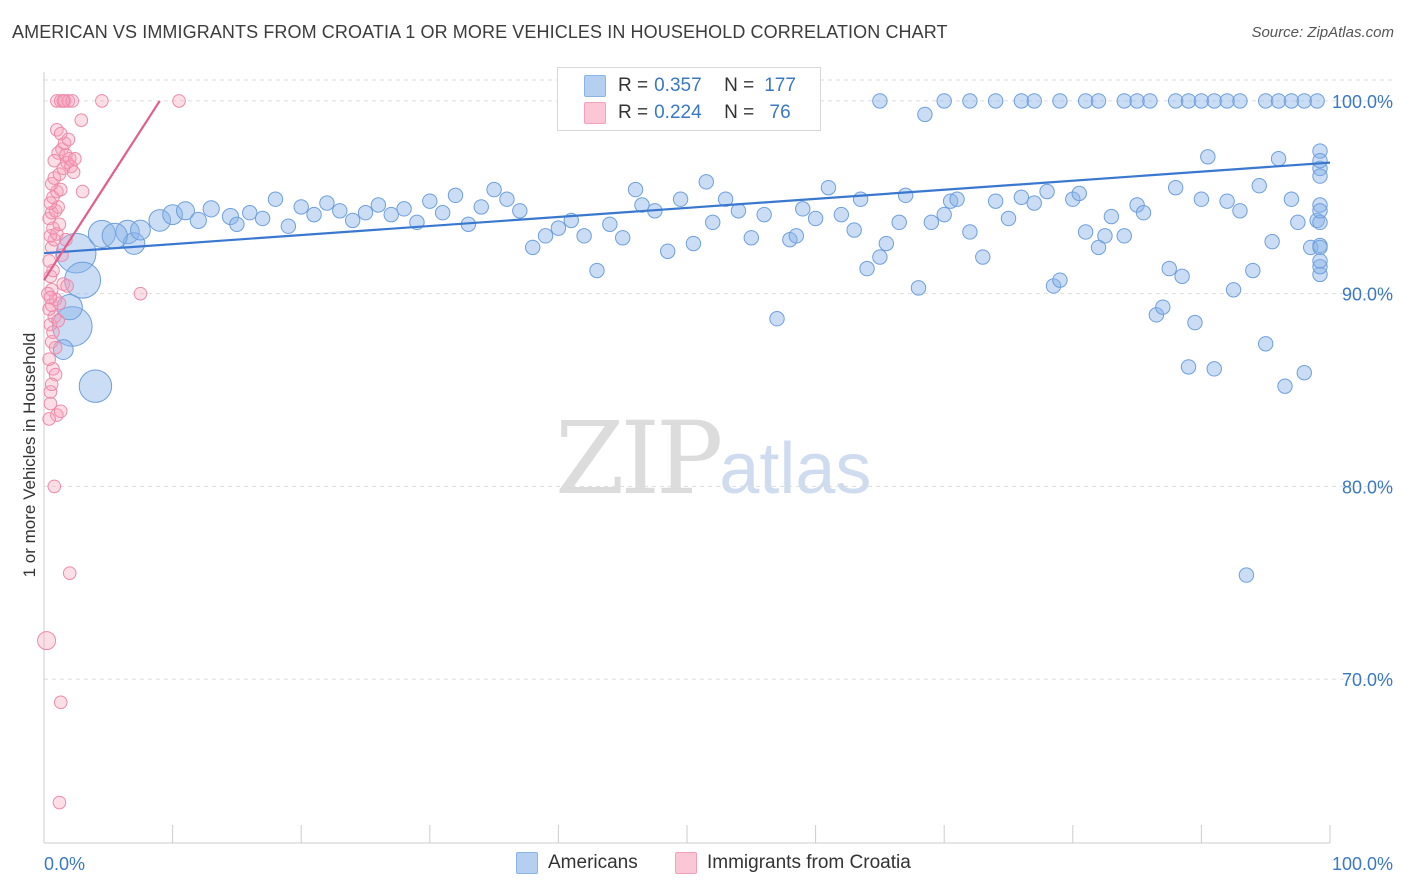 Image resolution: width=1406 pixels, height=892 pixels. I want to click on americans-n-label: N =, so click(739, 85).